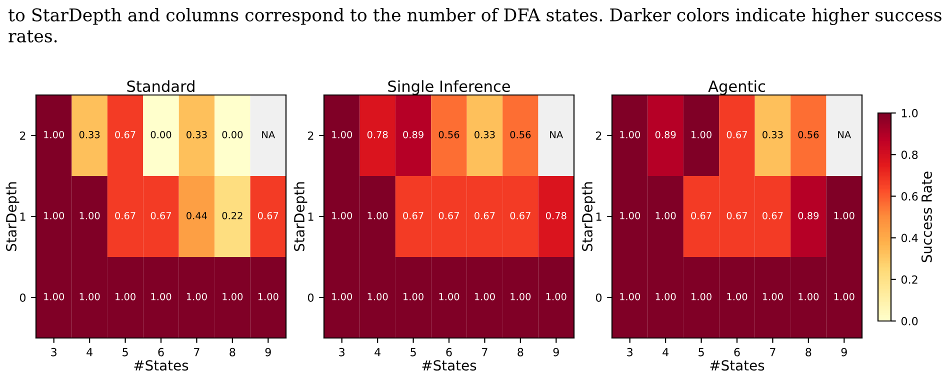  I want to click on color-bar-label: 0.6, so click(909, 196).